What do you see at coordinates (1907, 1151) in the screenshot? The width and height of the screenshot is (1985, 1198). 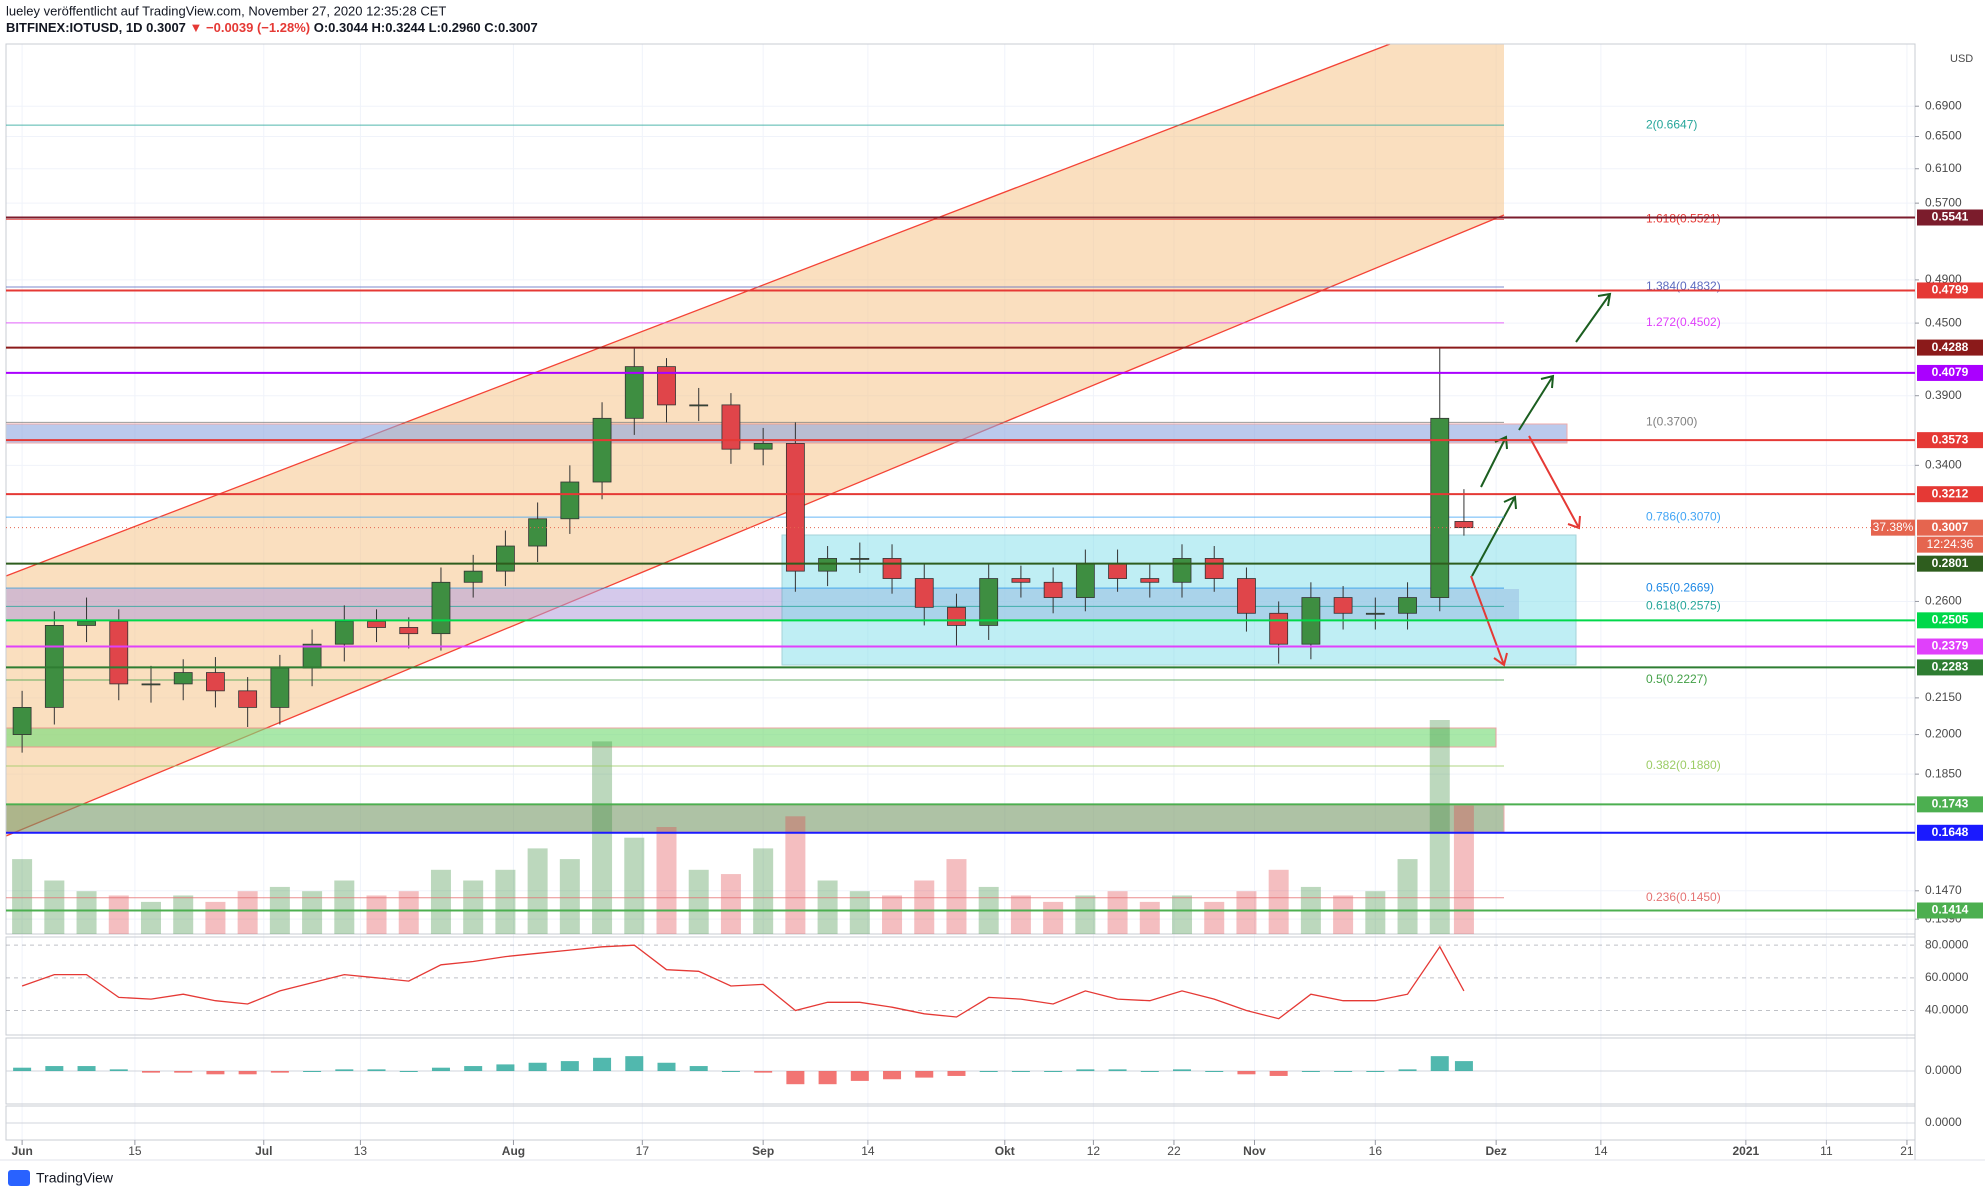 I see `x-tick-label: 21` at bounding box center [1907, 1151].